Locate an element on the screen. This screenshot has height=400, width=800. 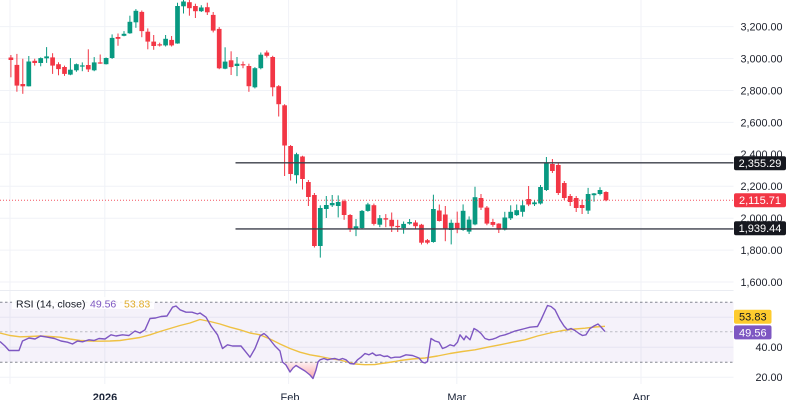
svg-text: 2,800.00 is located at coordinates (761, 91).